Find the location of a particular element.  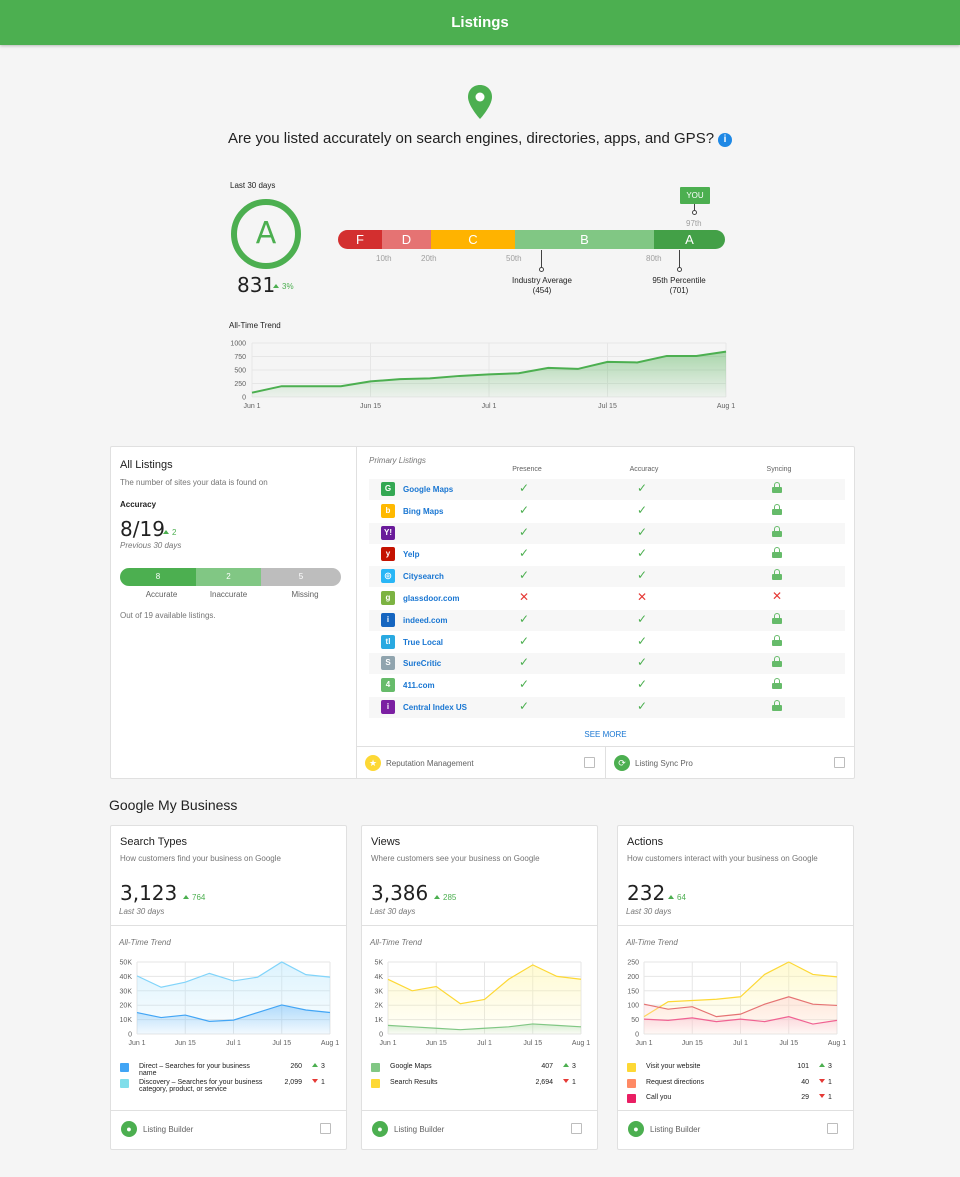

y-tick-label: 500 is located at coordinates (240, 371).